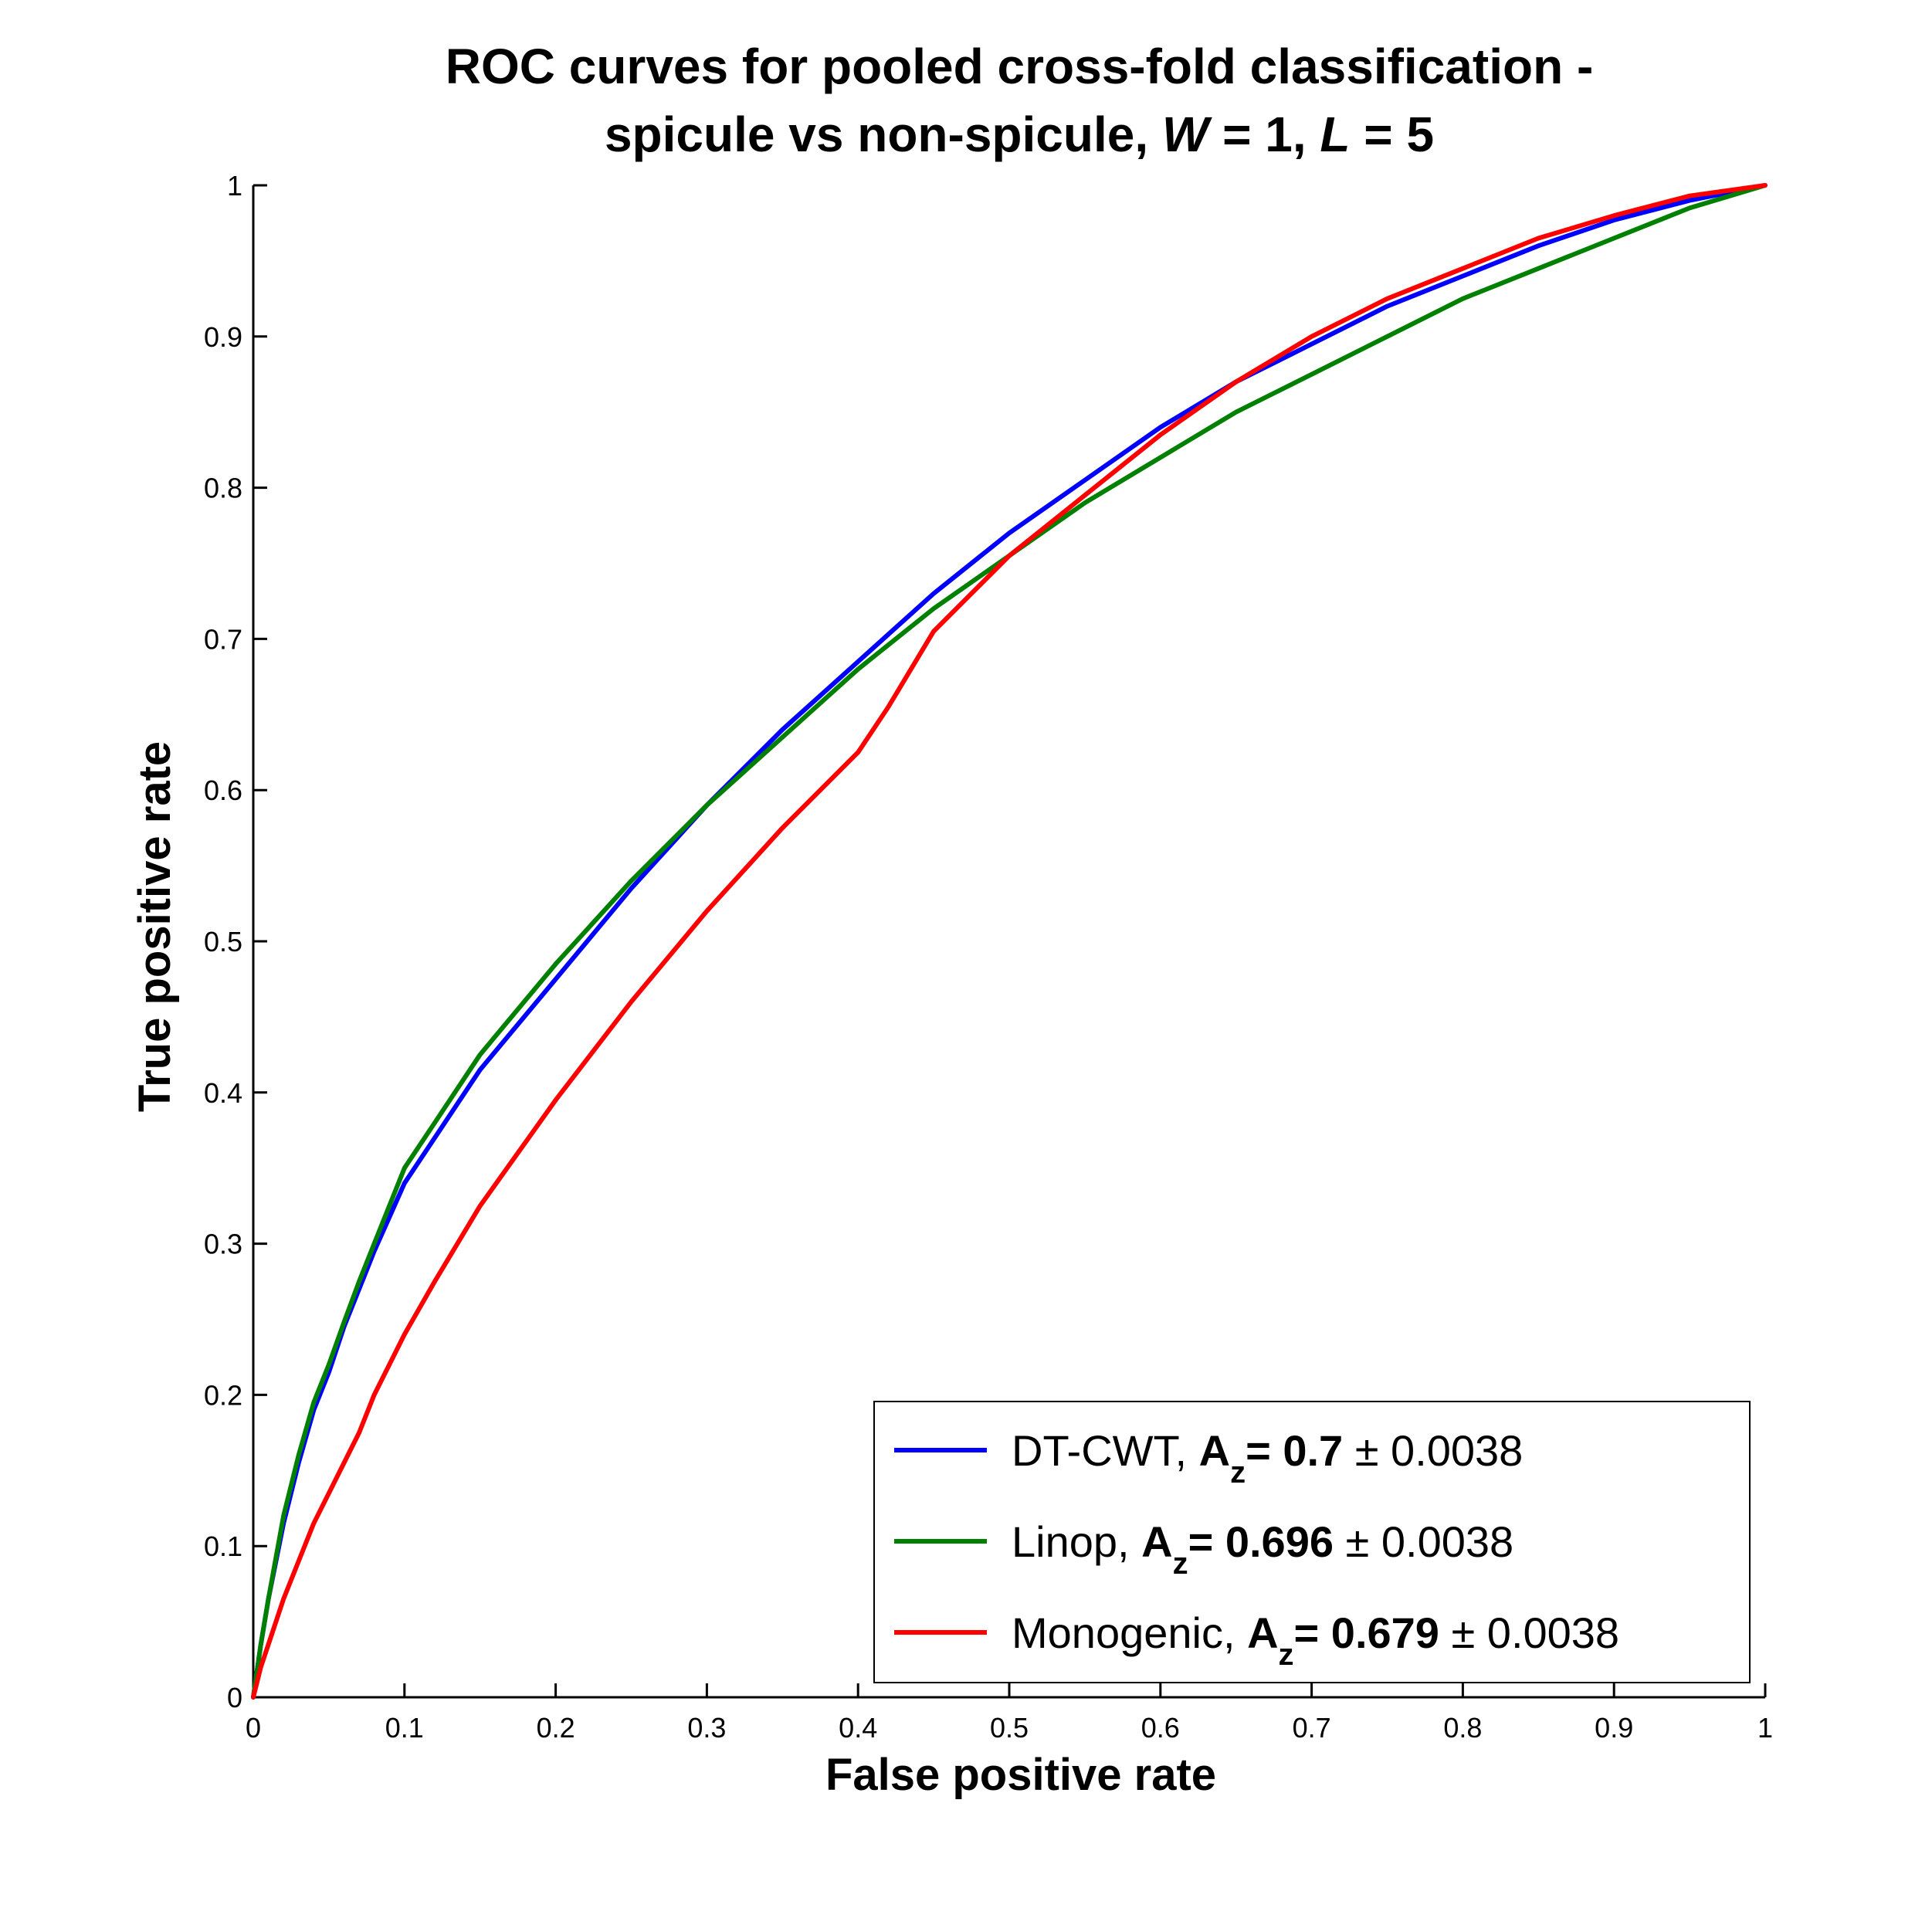  What do you see at coordinates (1294, 1450) in the screenshot?
I see `legend-az-value: = 0.7` at bounding box center [1294, 1450].